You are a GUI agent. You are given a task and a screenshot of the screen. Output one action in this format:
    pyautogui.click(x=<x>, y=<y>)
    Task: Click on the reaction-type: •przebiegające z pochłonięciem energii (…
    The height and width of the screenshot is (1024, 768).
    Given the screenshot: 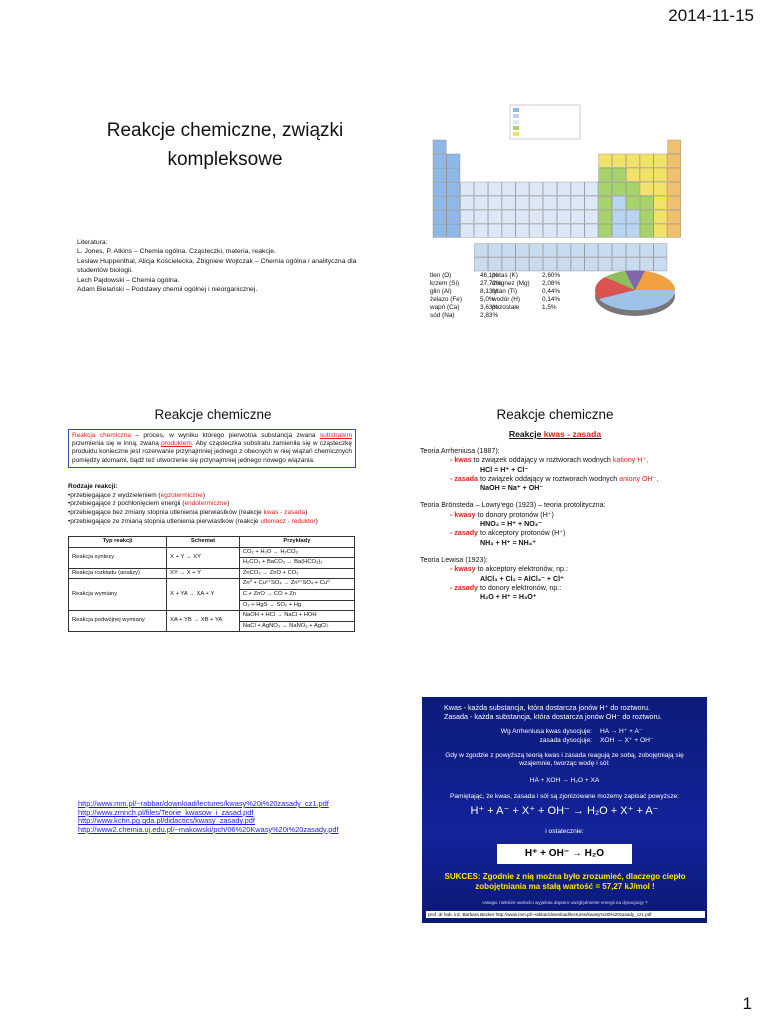 What is the action you would take?
    pyautogui.click(x=213, y=504)
    